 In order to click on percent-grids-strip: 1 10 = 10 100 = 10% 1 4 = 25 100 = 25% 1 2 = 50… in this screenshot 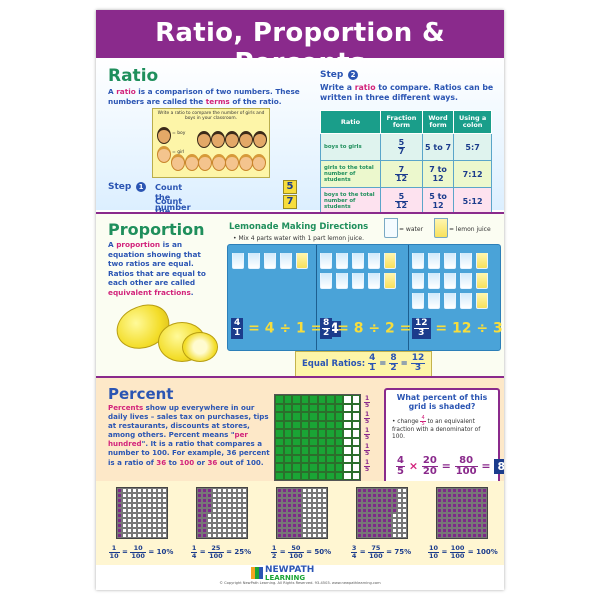, I will do `click(300, 523)`.